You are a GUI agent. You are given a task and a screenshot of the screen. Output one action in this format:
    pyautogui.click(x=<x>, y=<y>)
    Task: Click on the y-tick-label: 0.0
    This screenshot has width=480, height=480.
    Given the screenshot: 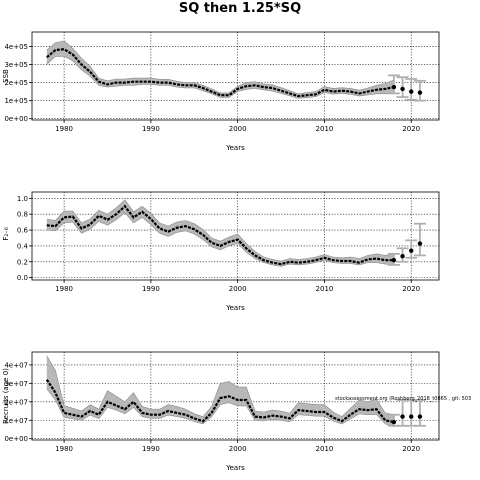 What is the action you would take?
    pyautogui.click(x=22, y=278)
    